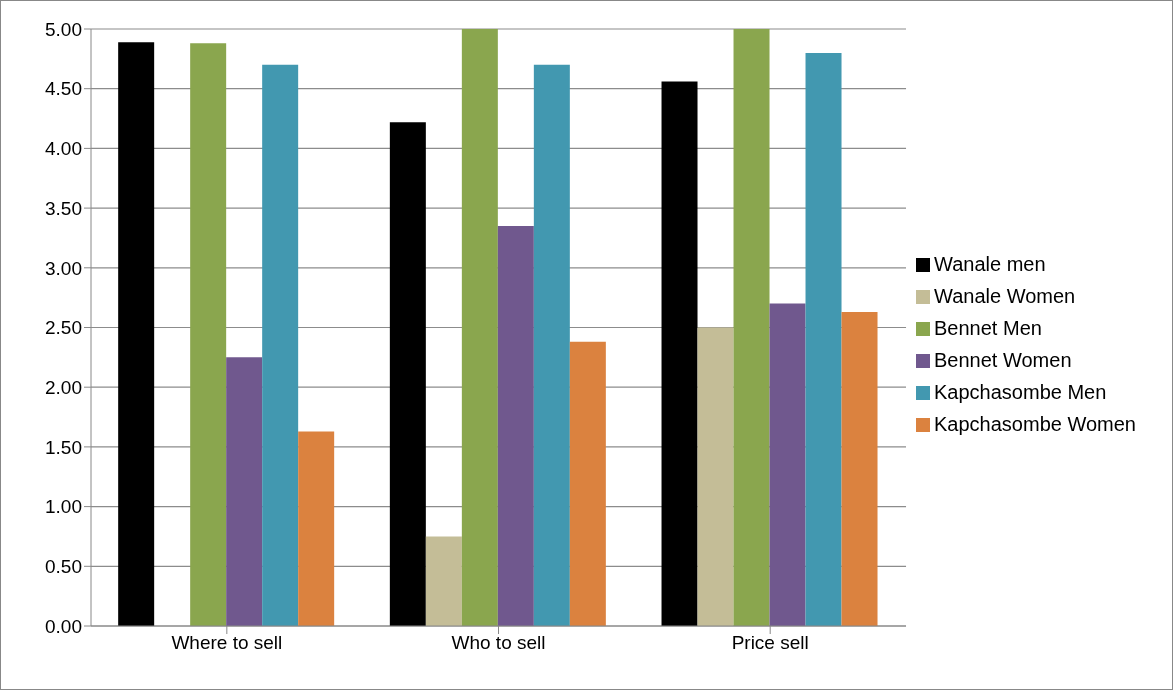  I want to click on y-tick-label: 2.00, so click(63, 387).